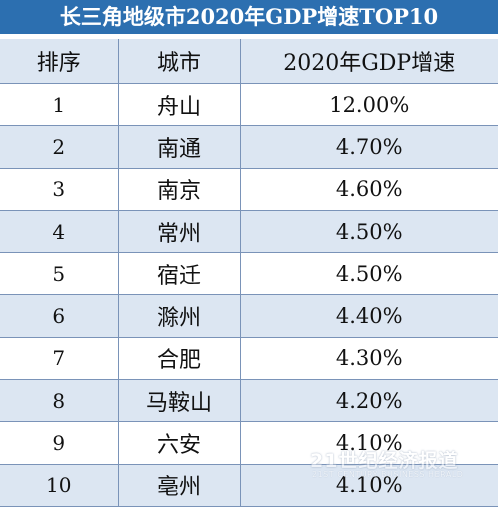  Describe the element at coordinates (369, 401) in the screenshot. I see `growth-cell: 4.20%` at that location.